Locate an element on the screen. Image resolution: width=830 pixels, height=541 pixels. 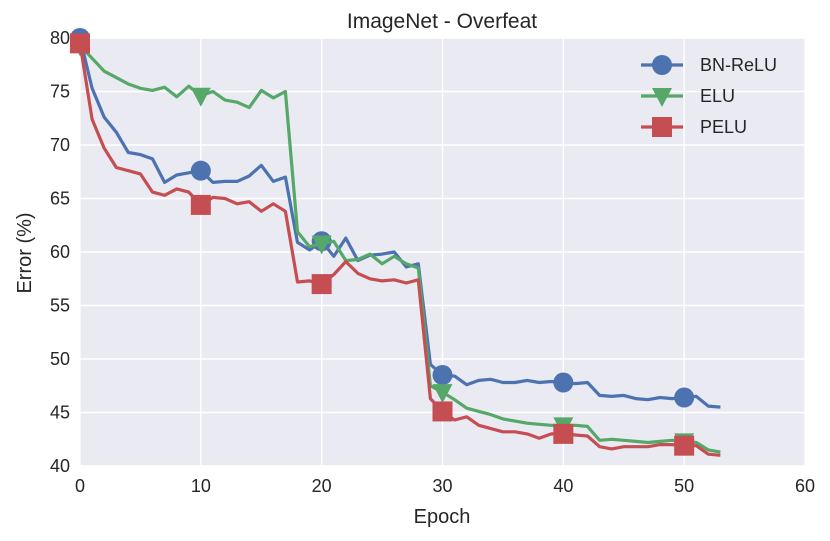
y-tick-label: 60 is located at coordinates (60, 252).